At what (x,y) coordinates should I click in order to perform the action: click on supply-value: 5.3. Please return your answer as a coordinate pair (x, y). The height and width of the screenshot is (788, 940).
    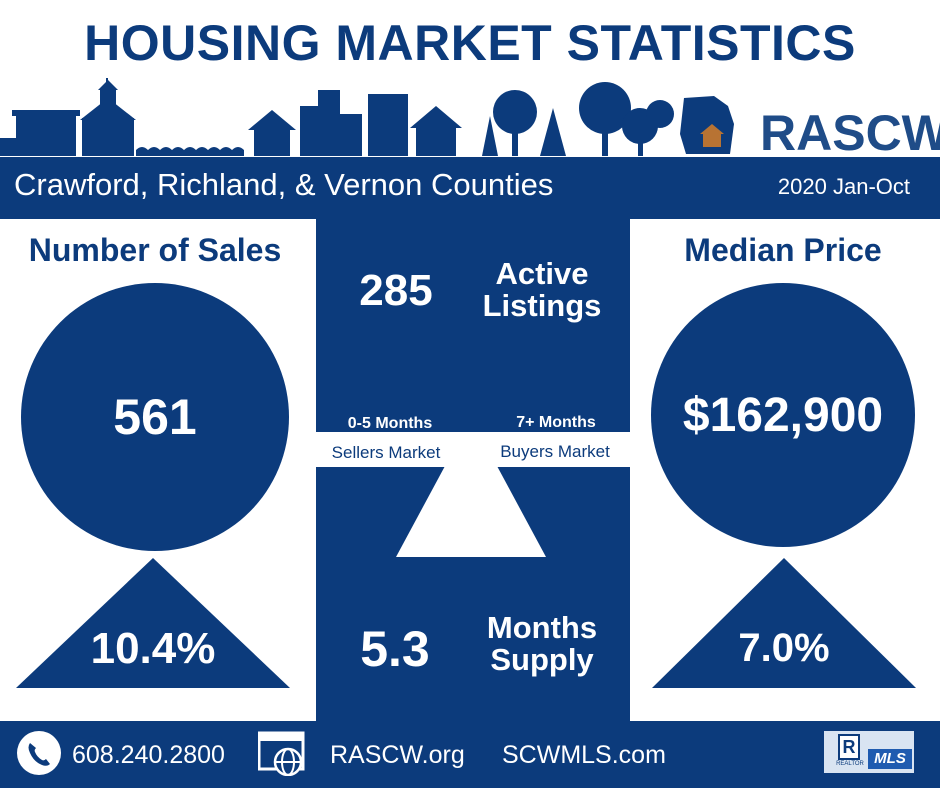
    Looking at the image, I should click on (395, 649).